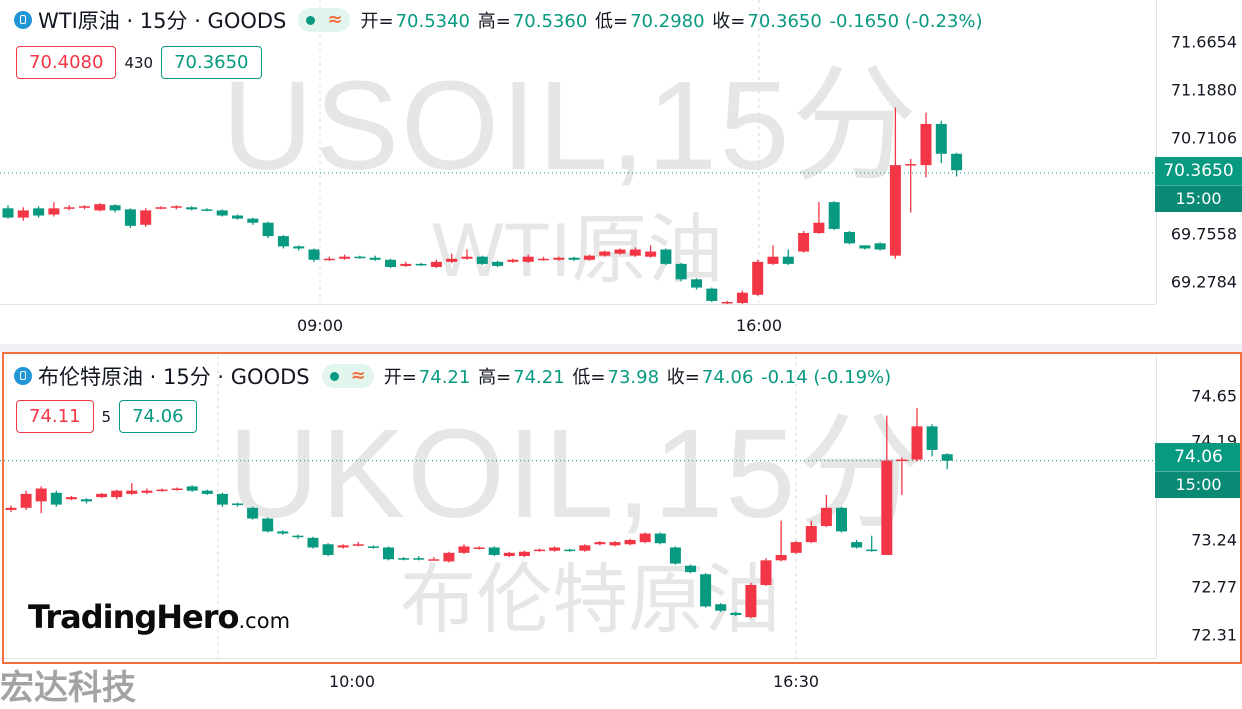  I want to click on open-label: 开=, so click(377, 21).